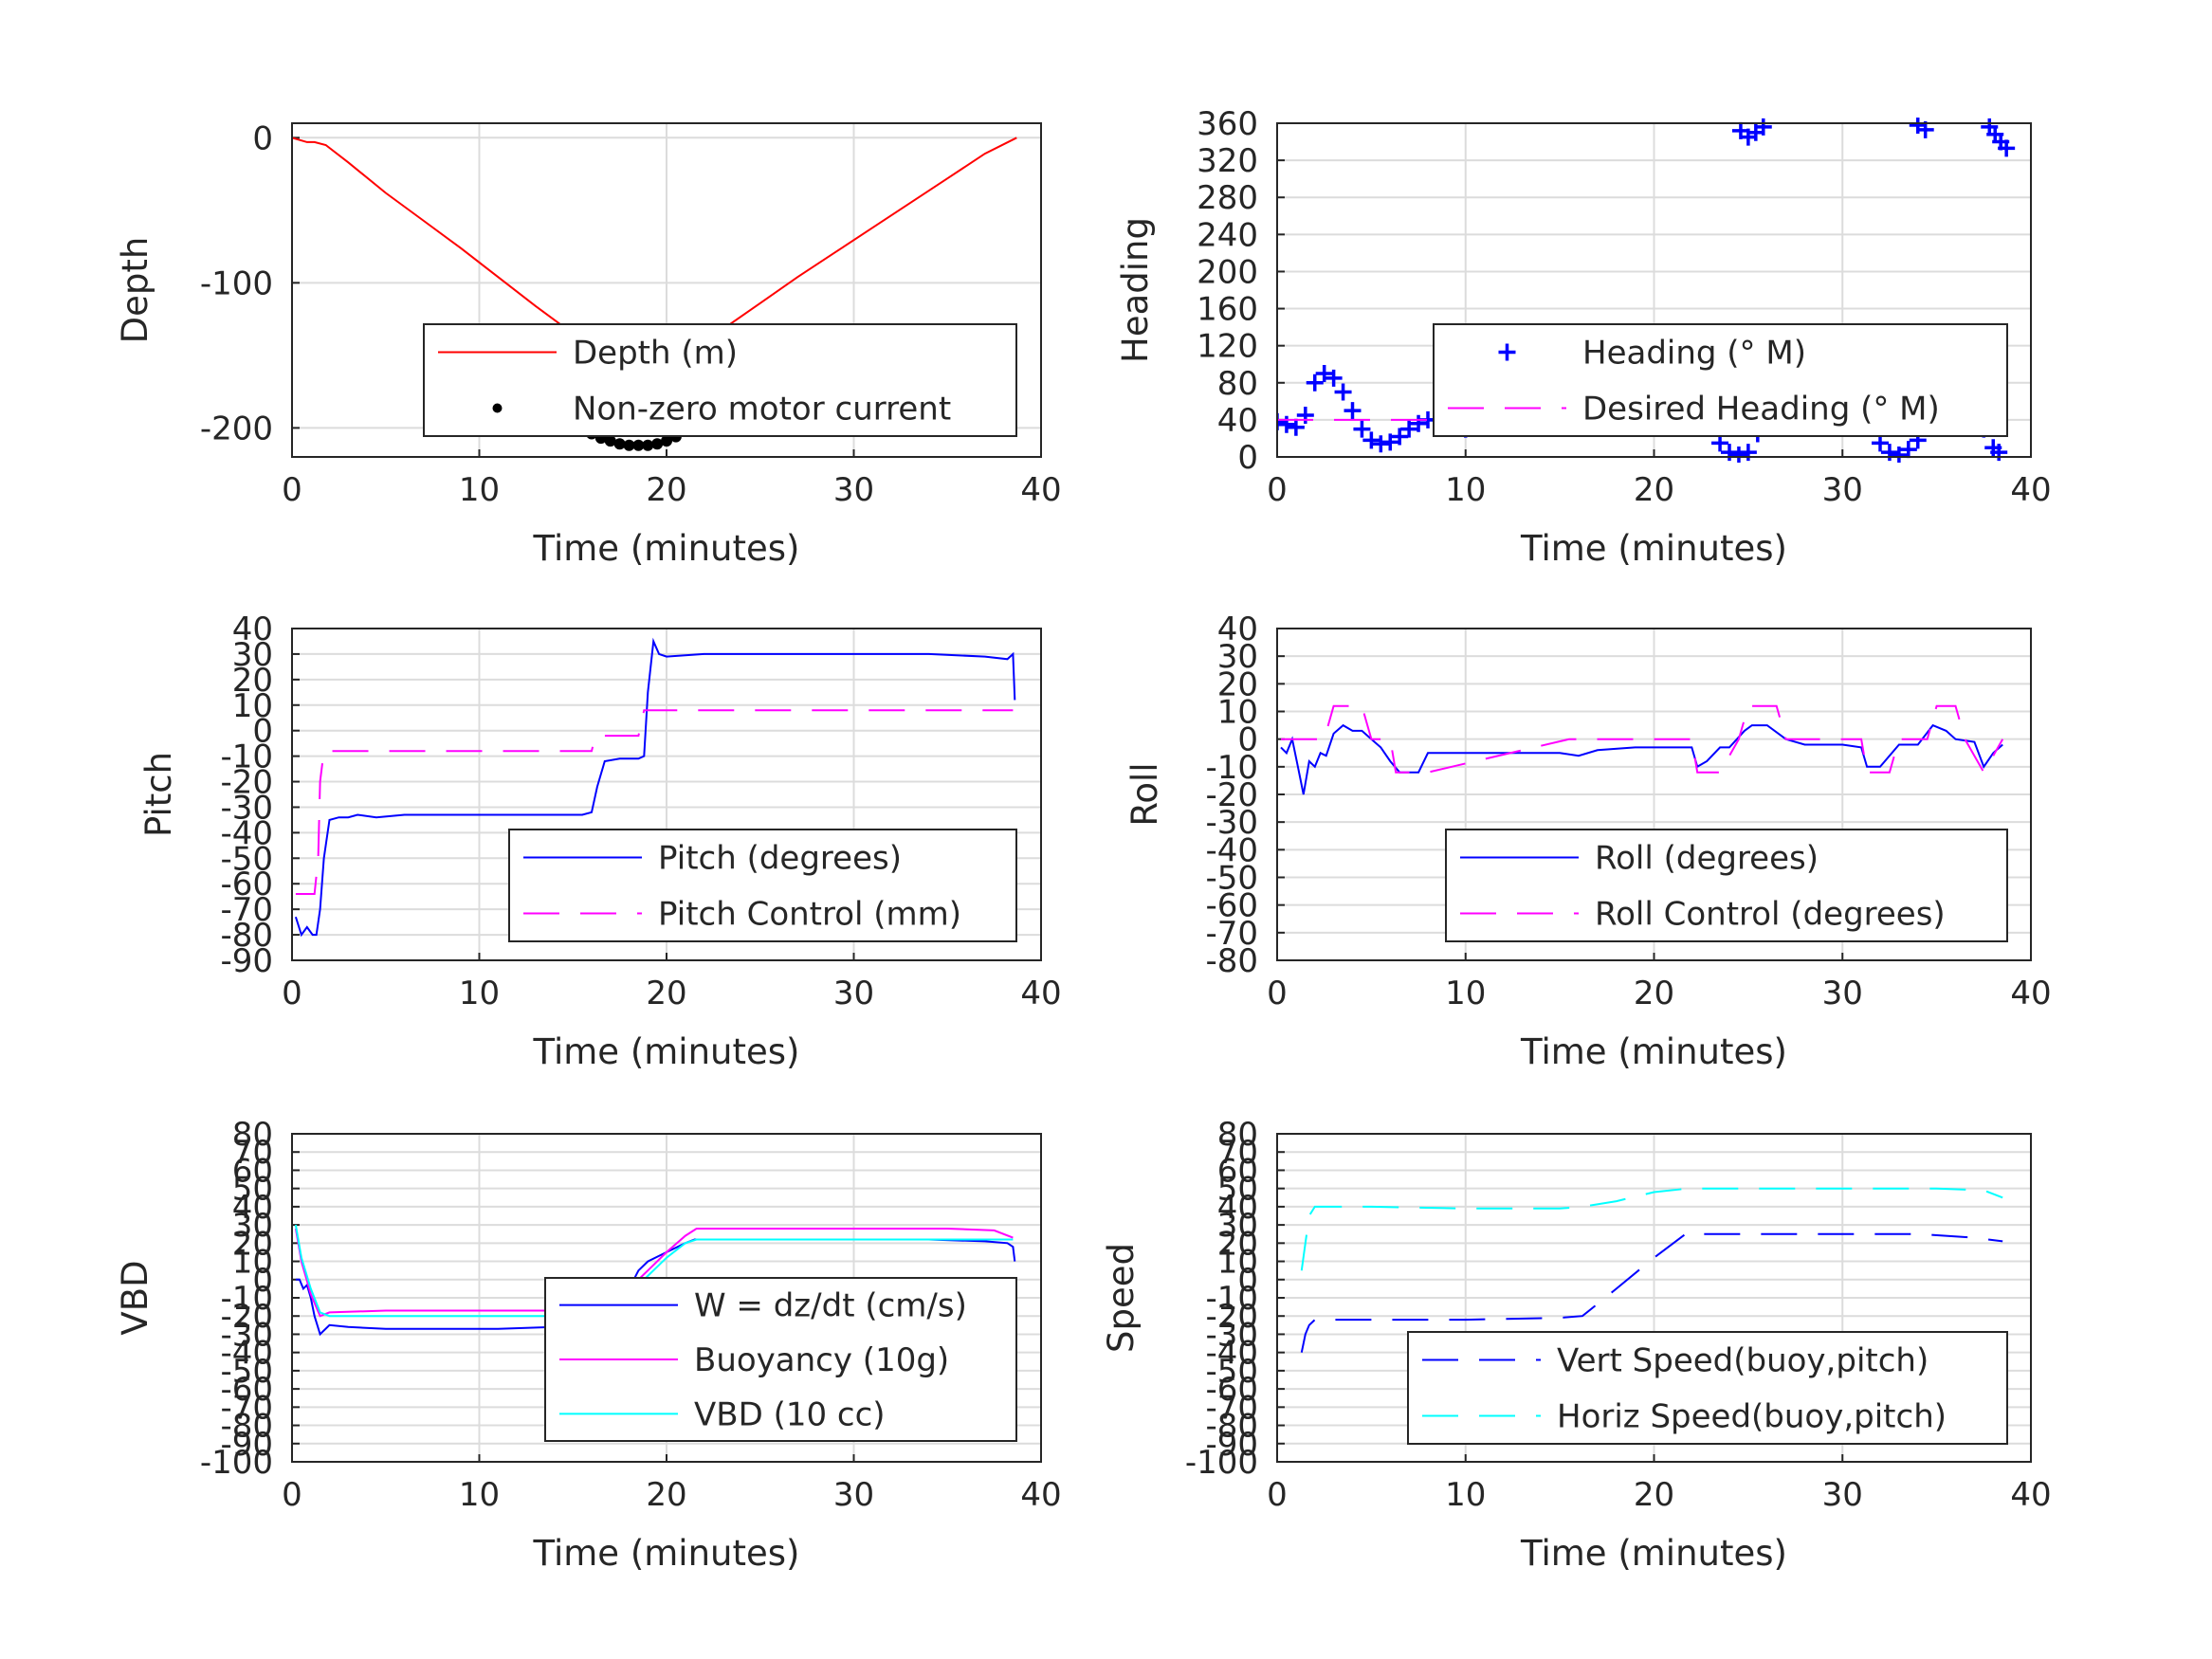  What do you see at coordinates (158, 794) in the screenshot?
I see `y-axis-label: Pitch` at bounding box center [158, 794].